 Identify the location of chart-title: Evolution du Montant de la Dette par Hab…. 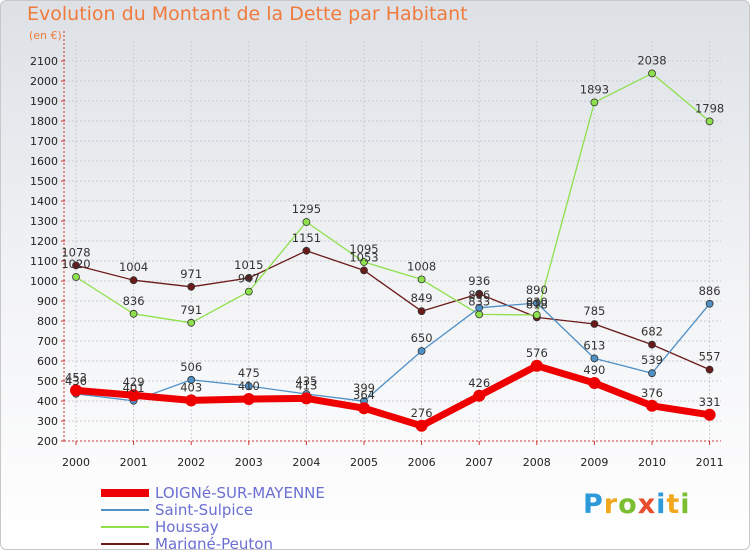
(247, 14).